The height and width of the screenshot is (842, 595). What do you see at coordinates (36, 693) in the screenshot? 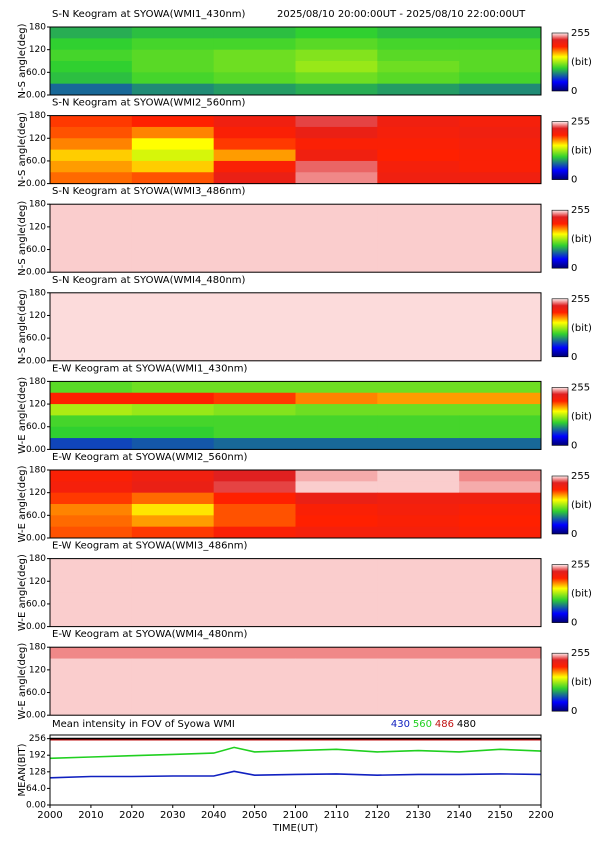
I see `y-tick-label: 60.0` at bounding box center [36, 693].